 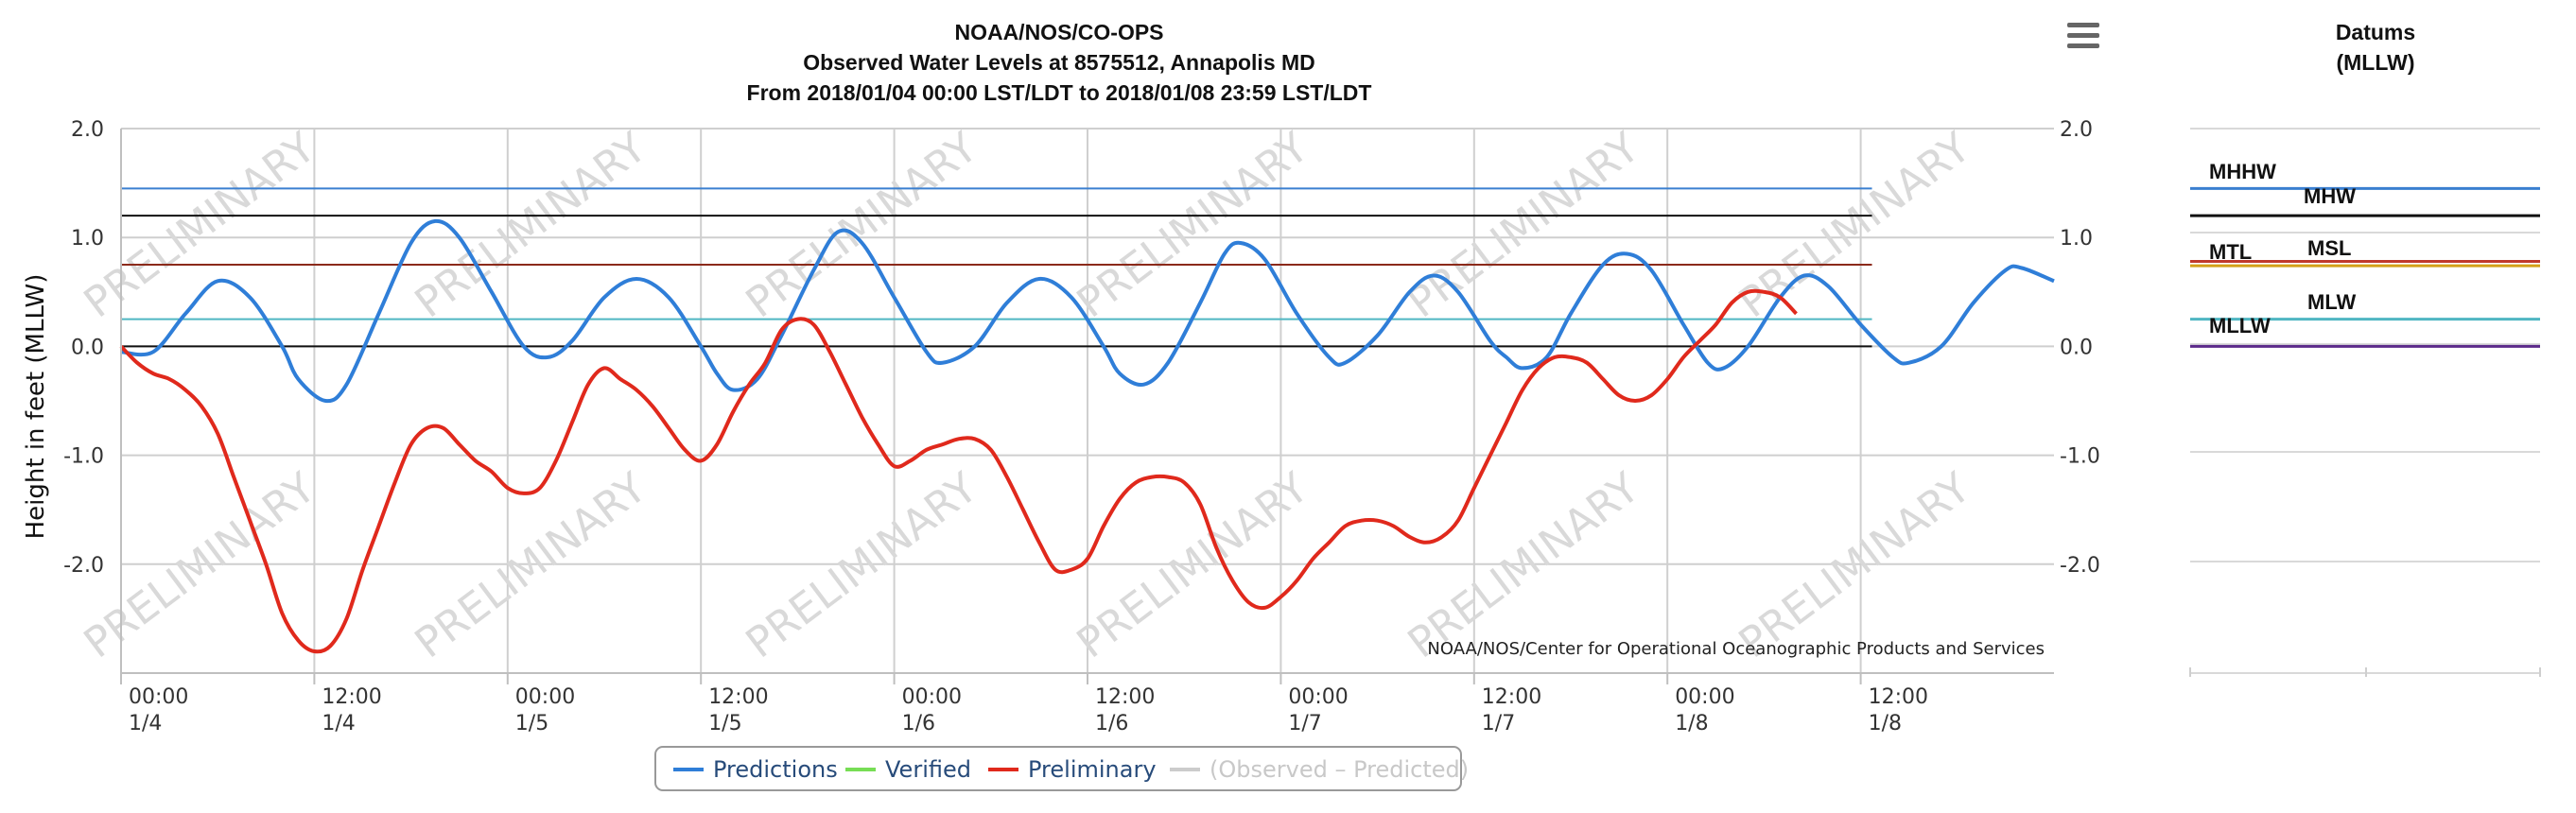 What do you see at coordinates (2375, 62) in the screenshot?
I see `datums-subtitle: (MLLW)` at bounding box center [2375, 62].